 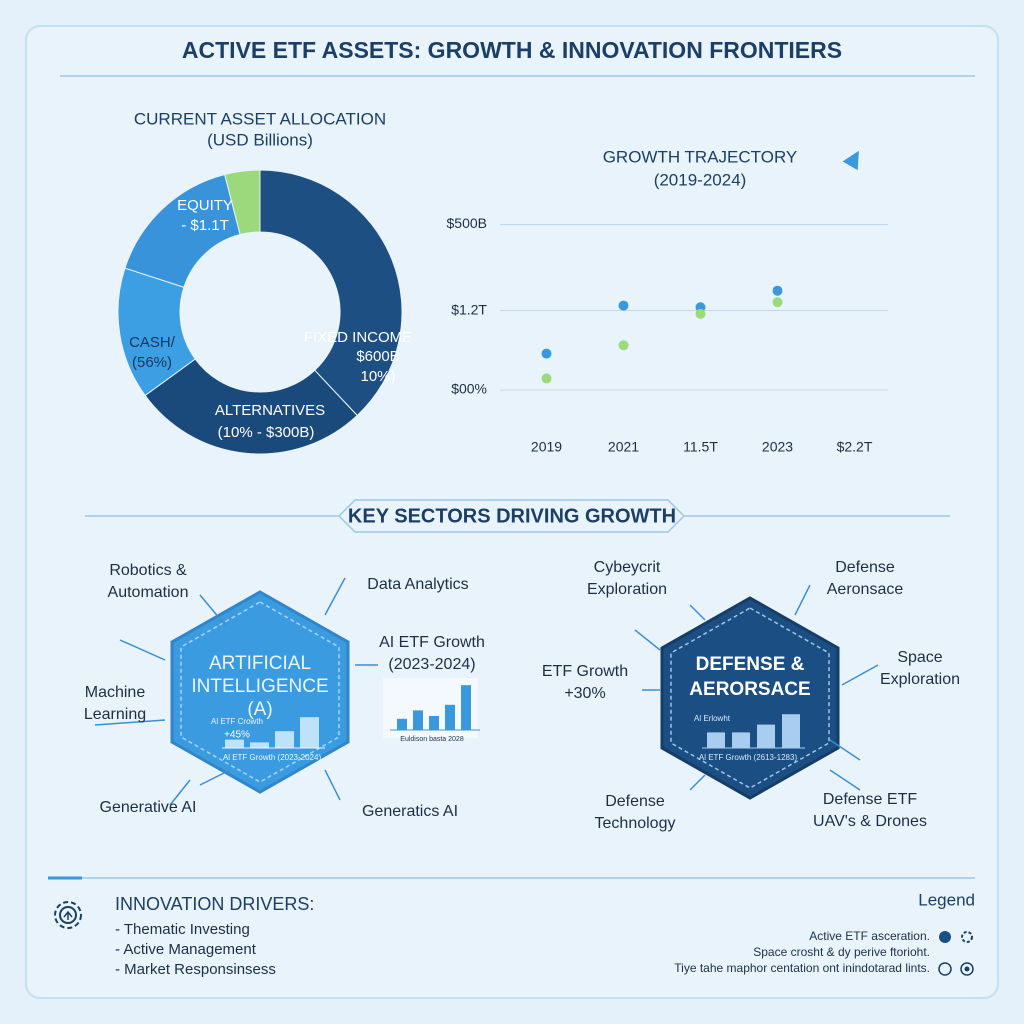 What do you see at coordinates (182, 929) in the screenshot?
I see `driver-item: - Thematic Investing` at bounding box center [182, 929].